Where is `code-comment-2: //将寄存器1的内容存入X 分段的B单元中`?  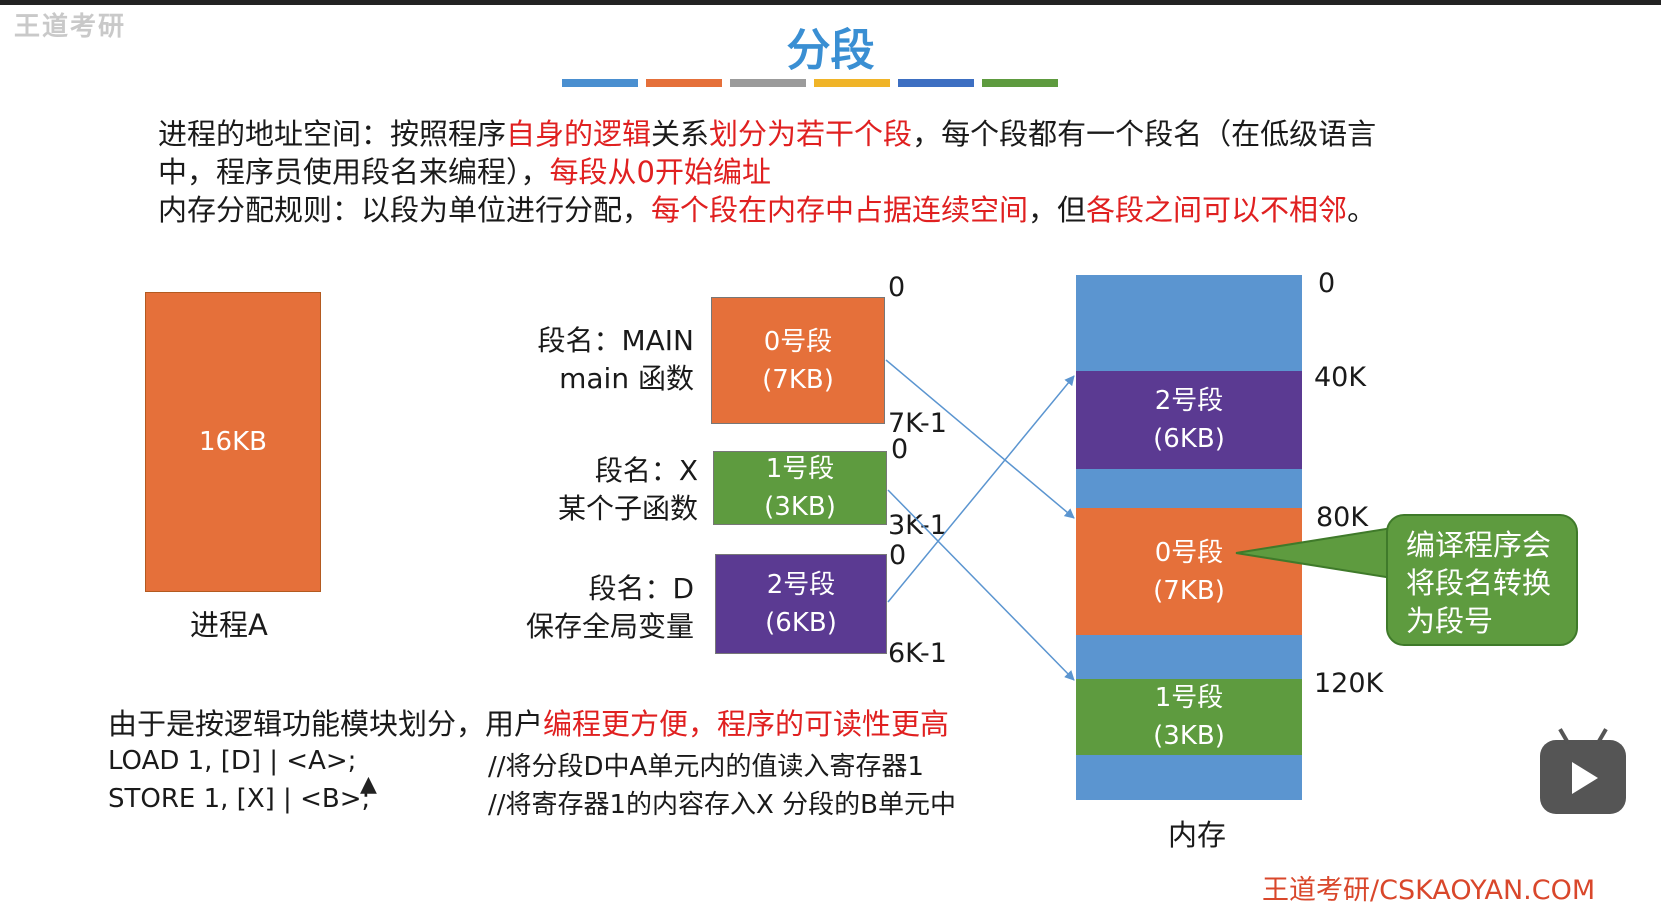 code-comment-2: //将寄存器1的内容存入X 分段的B单元中 is located at coordinates (722, 805).